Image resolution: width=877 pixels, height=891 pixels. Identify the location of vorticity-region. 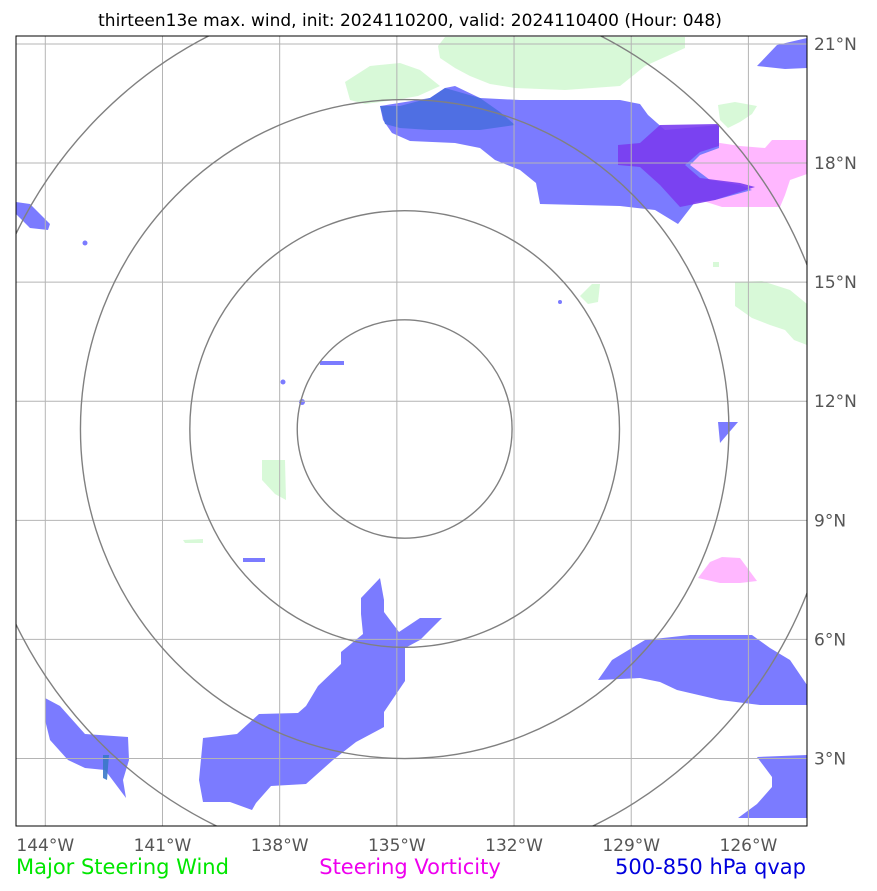
(727, 570).